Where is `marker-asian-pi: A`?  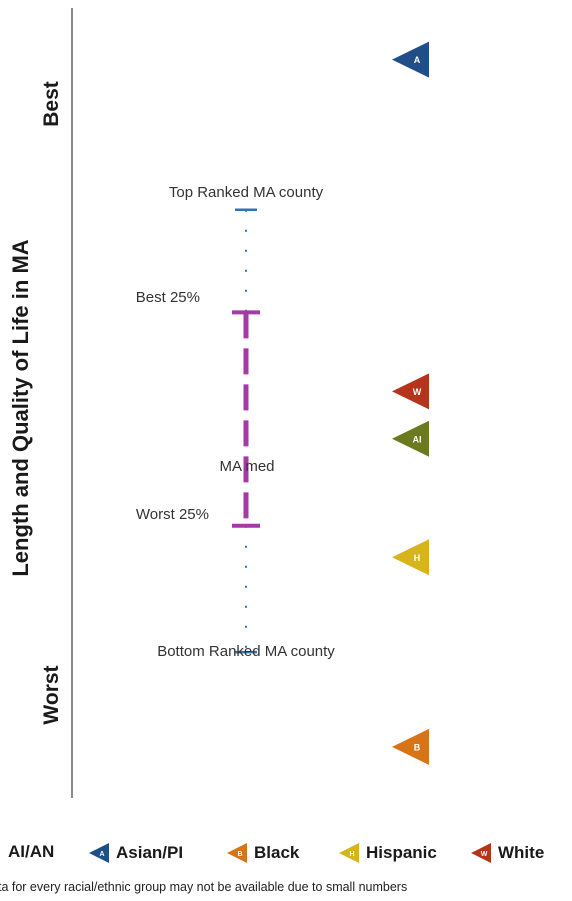 marker-asian-pi: A is located at coordinates (410, 59).